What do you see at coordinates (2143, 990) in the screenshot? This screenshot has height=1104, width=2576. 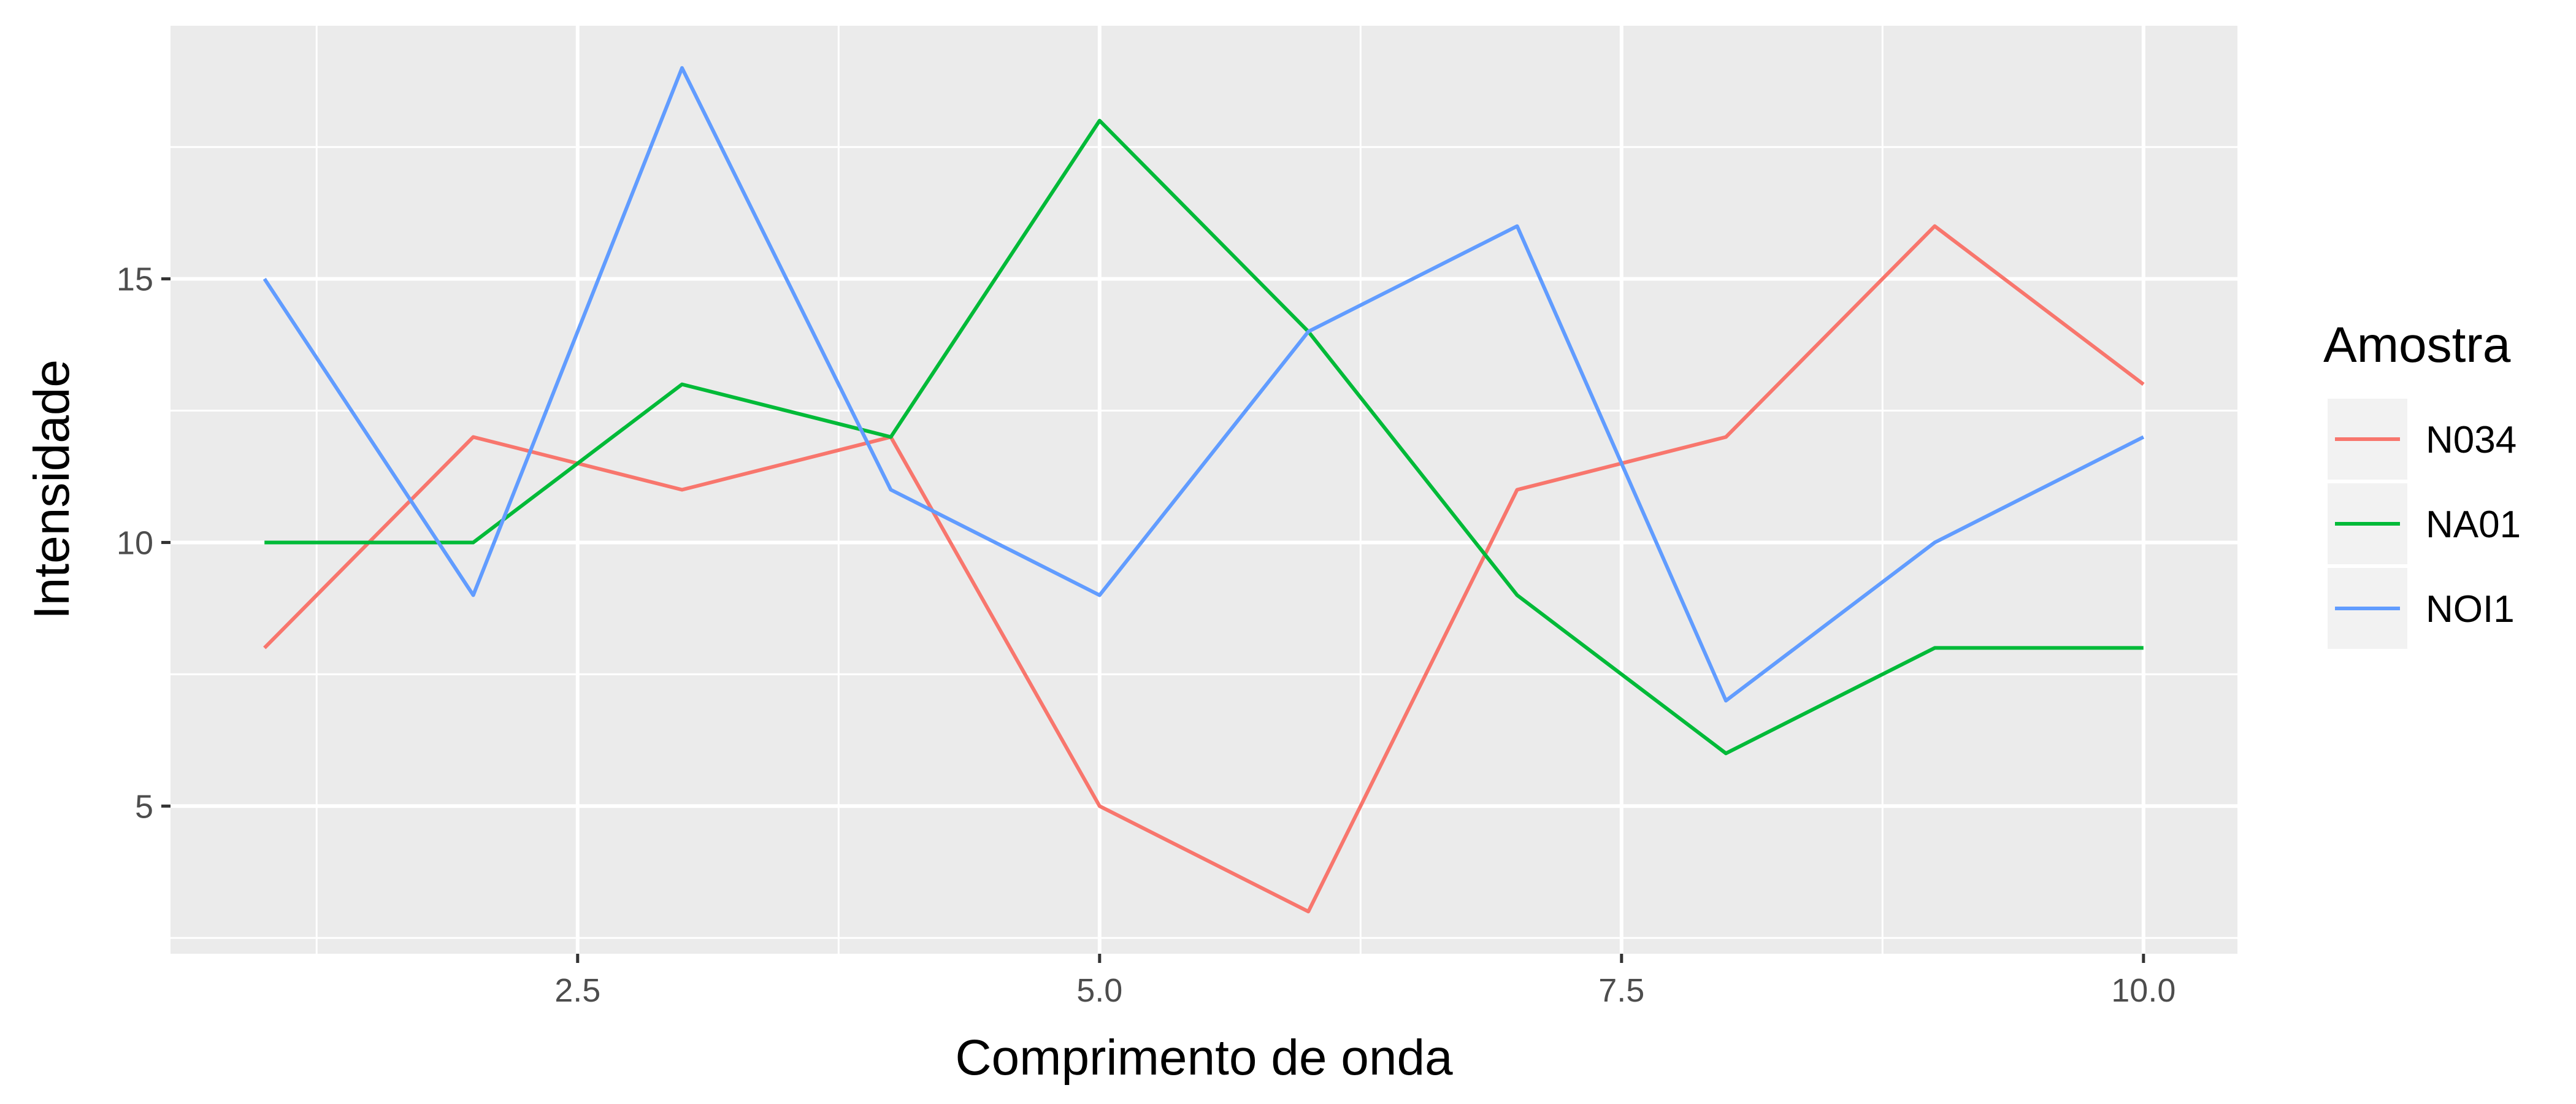 I see `x-tick-label: 10.0` at bounding box center [2143, 990].